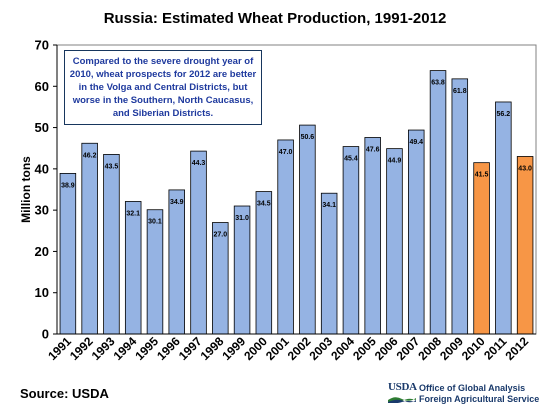 The height and width of the screenshot is (412, 550). What do you see at coordinates (42, 251) in the screenshot?
I see `y-tick-label: 20` at bounding box center [42, 251].